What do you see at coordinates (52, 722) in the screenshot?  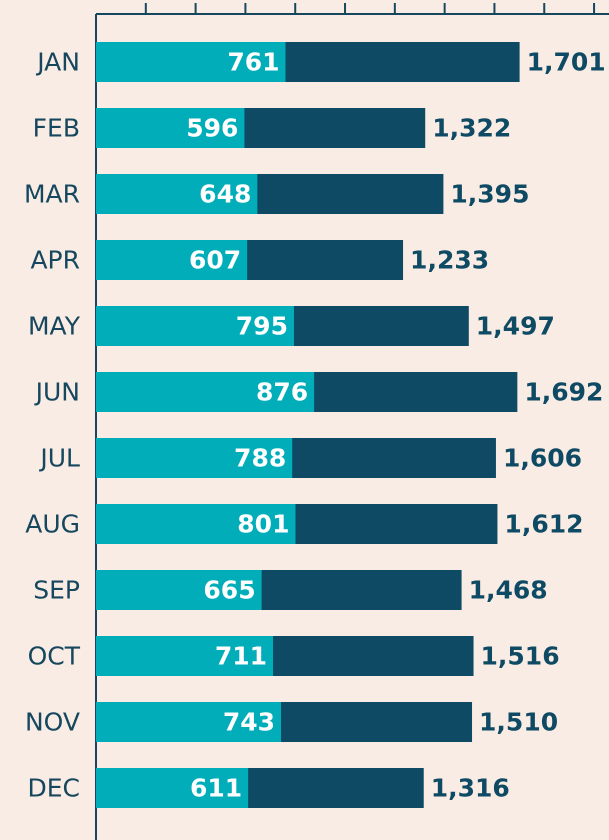 I see `y-tick-label: NOV` at bounding box center [52, 722].